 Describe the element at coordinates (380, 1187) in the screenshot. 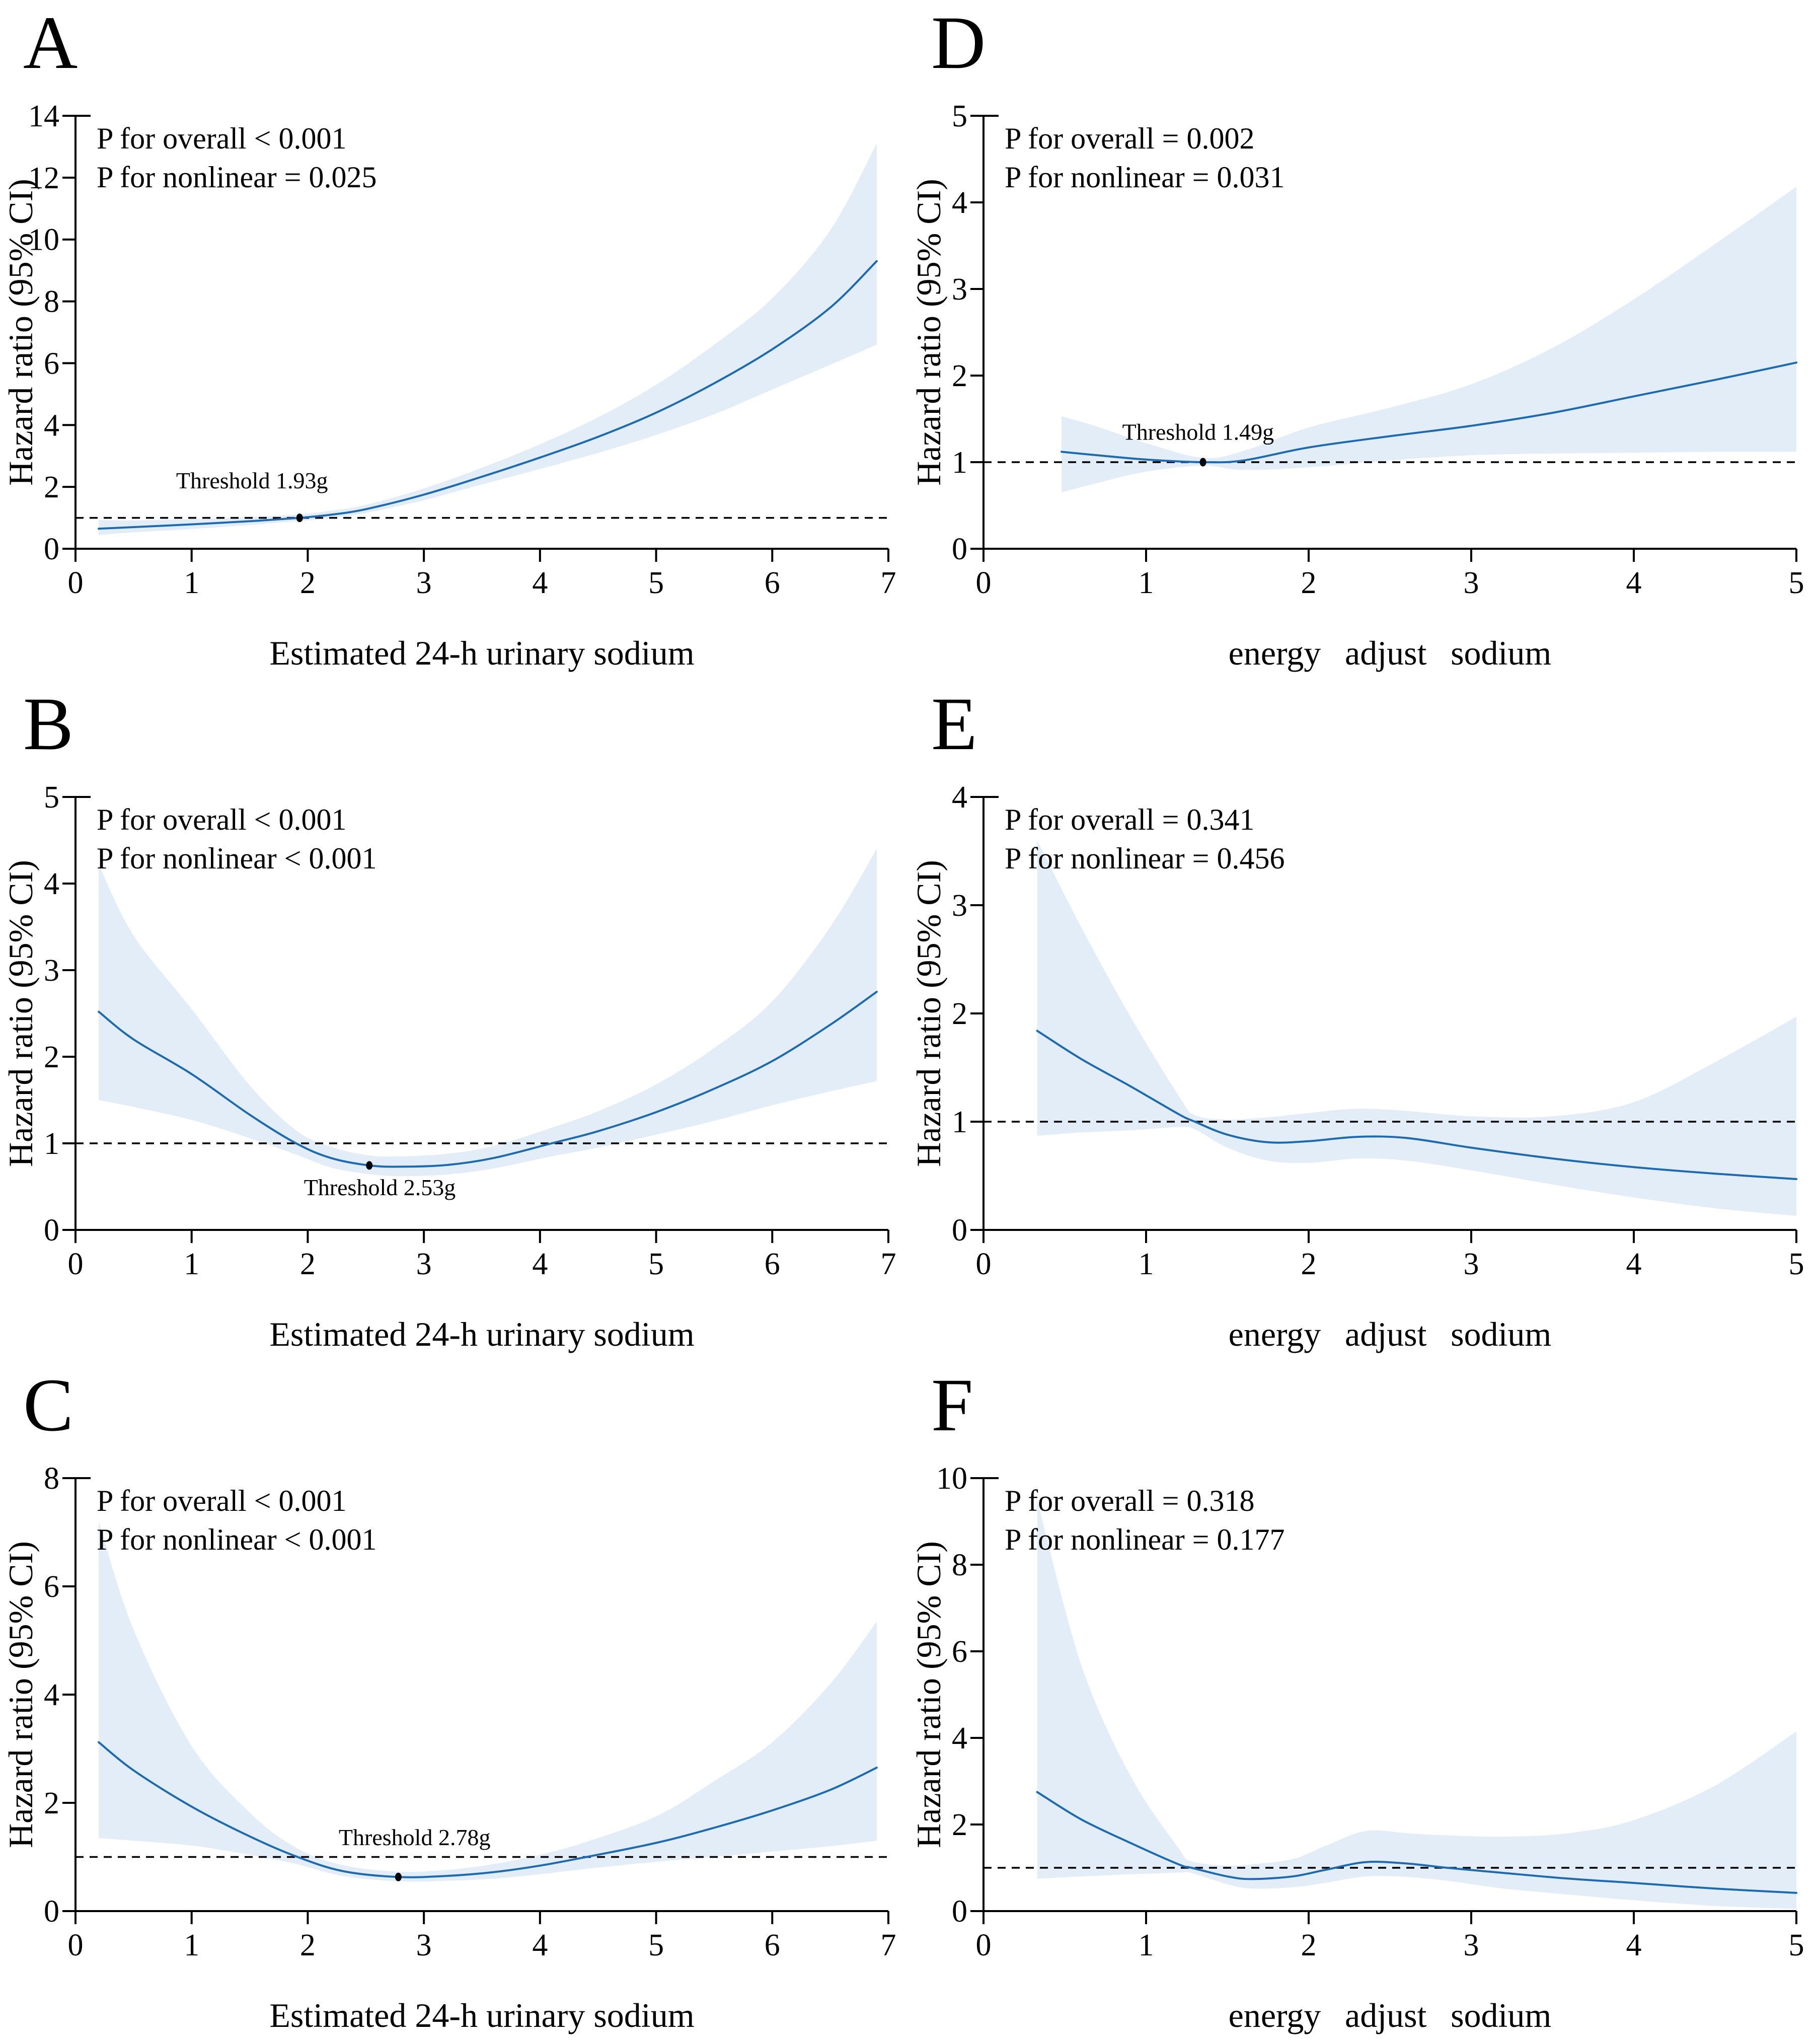

I see `threshold-label: Threshold 2.53g` at that location.